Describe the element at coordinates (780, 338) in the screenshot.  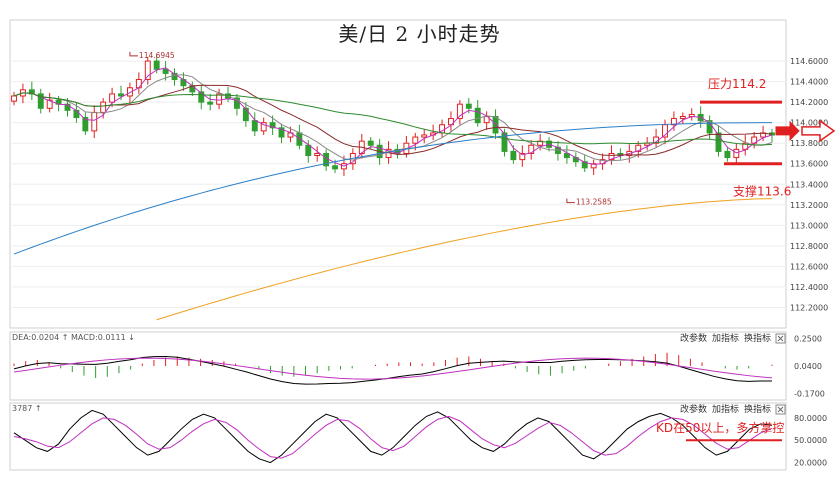
I see `macd-close-icon-stroke` at that location.